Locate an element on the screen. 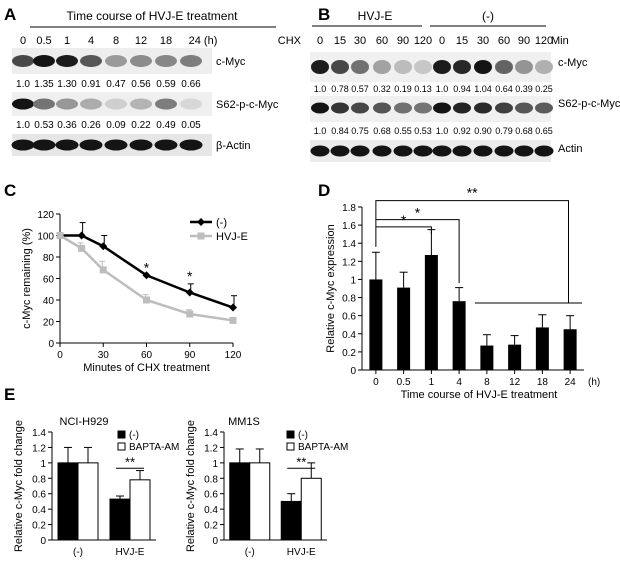 The height and width of the screenshot is (571, 620). chart-d-ytick-label: 1.4 is located at coordinates (349, 244).